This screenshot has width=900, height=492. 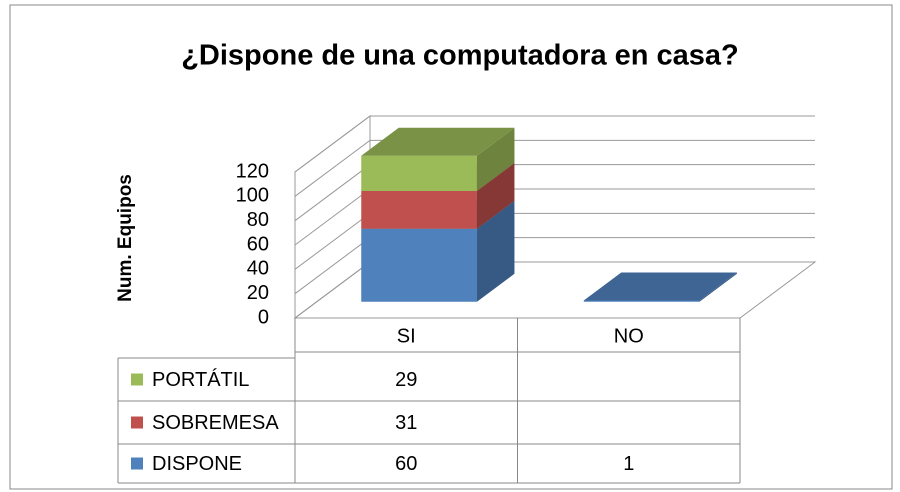 I want to click on category-label: NO, so click(x=629, y=336).